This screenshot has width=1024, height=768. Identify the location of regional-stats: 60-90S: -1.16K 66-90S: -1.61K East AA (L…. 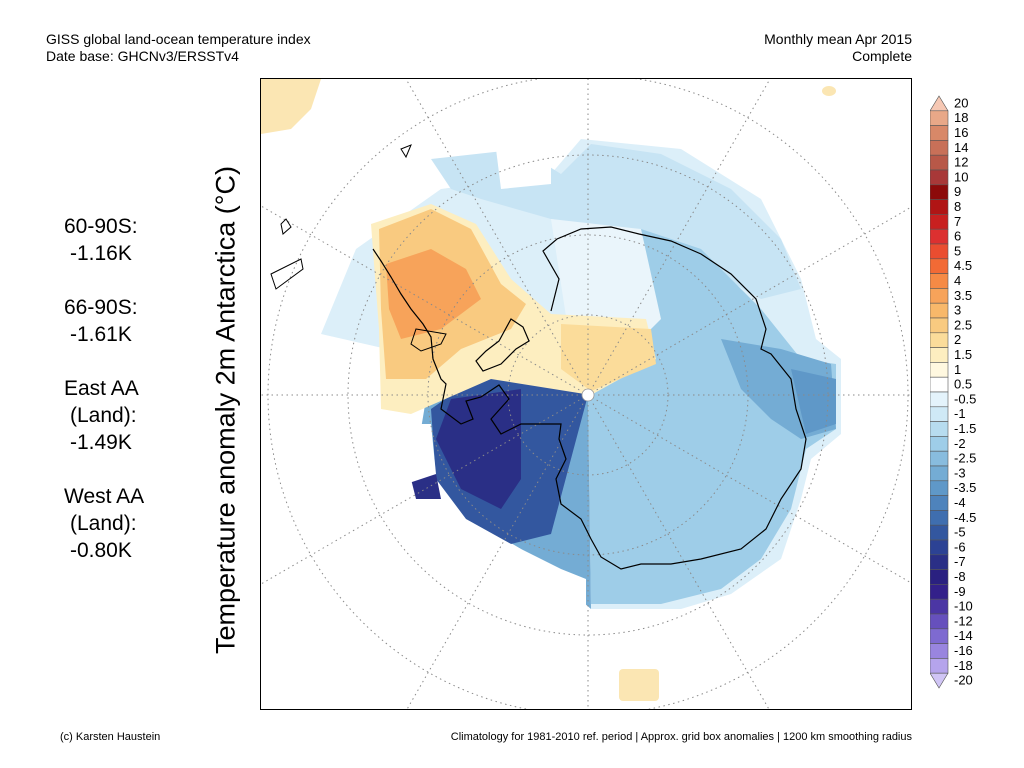
(104, 402).